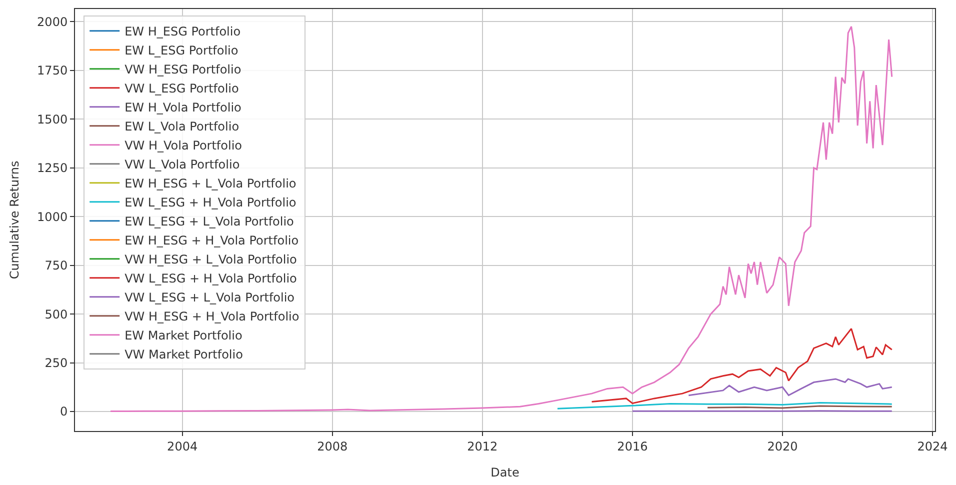  I want to click on legend-label: EW L_Vola Portfolio, so click(182, 127).